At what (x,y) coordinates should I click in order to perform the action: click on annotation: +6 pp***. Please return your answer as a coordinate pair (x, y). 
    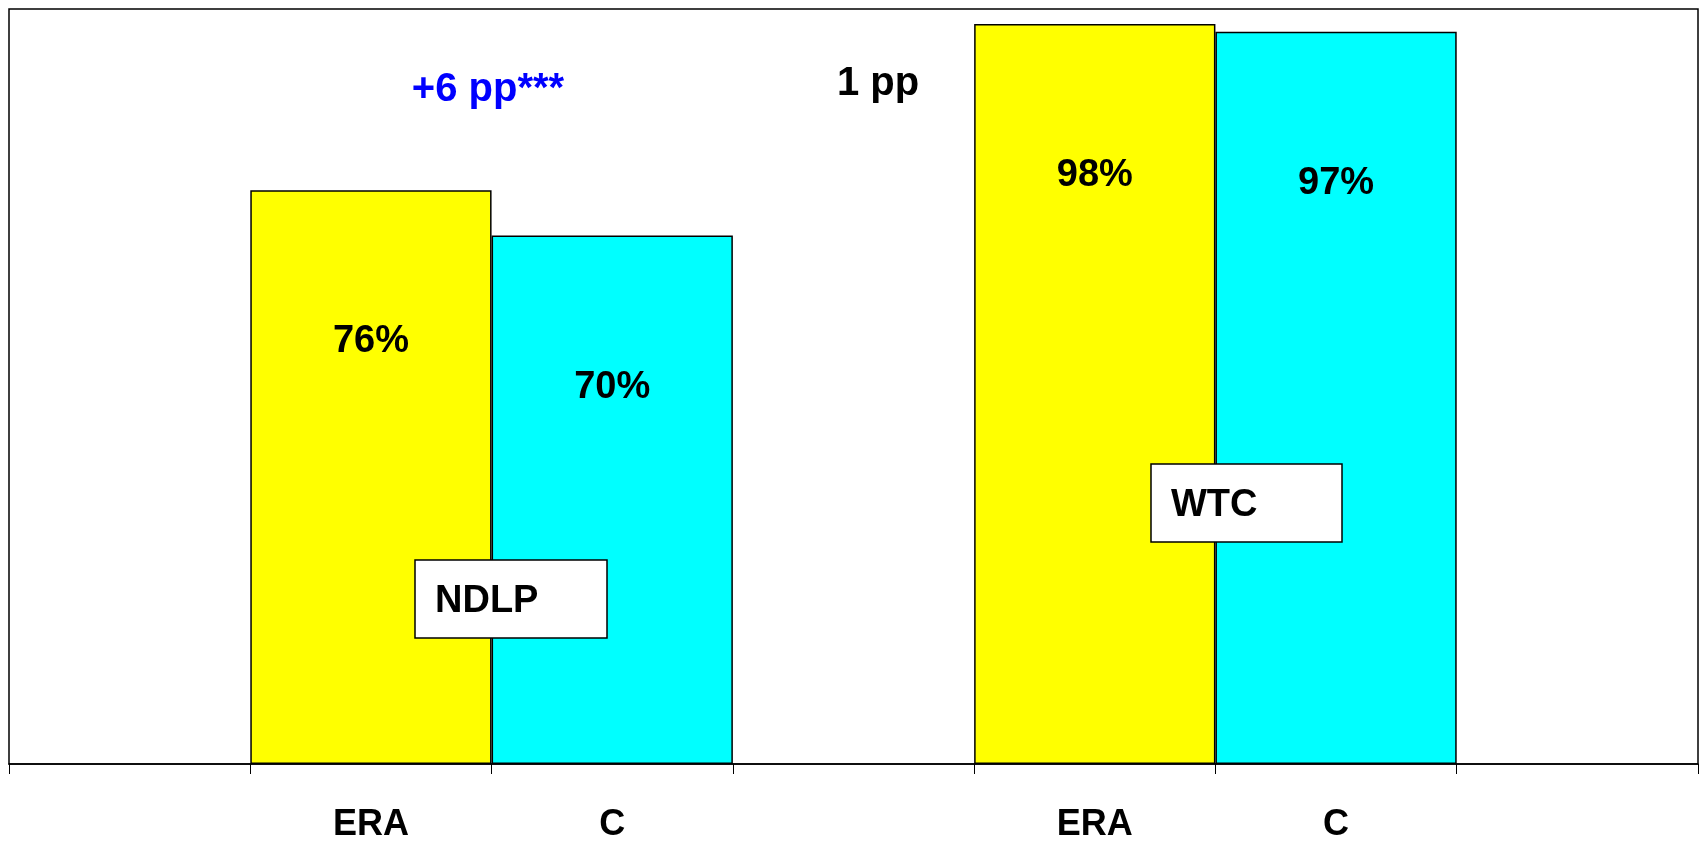
    Looking at the image, I should click on (488, 87).